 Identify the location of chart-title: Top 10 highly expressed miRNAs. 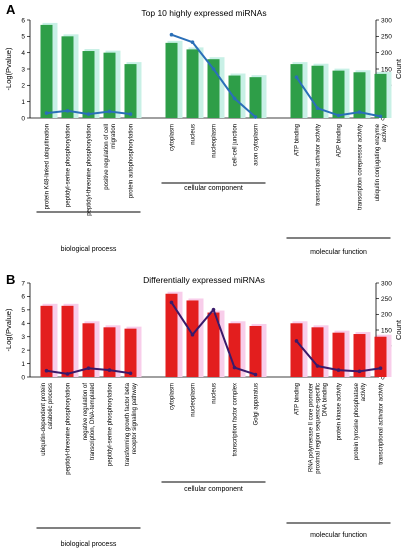
(203, 13).